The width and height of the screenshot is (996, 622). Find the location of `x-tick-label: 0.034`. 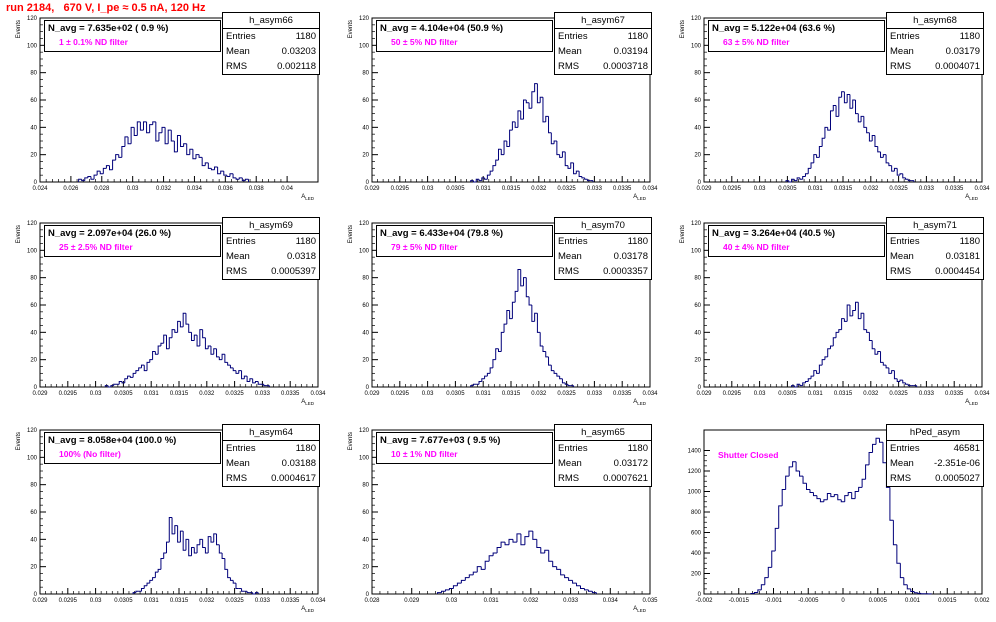

x-tick-label: 0.034 is located at coordinates (318, 601).